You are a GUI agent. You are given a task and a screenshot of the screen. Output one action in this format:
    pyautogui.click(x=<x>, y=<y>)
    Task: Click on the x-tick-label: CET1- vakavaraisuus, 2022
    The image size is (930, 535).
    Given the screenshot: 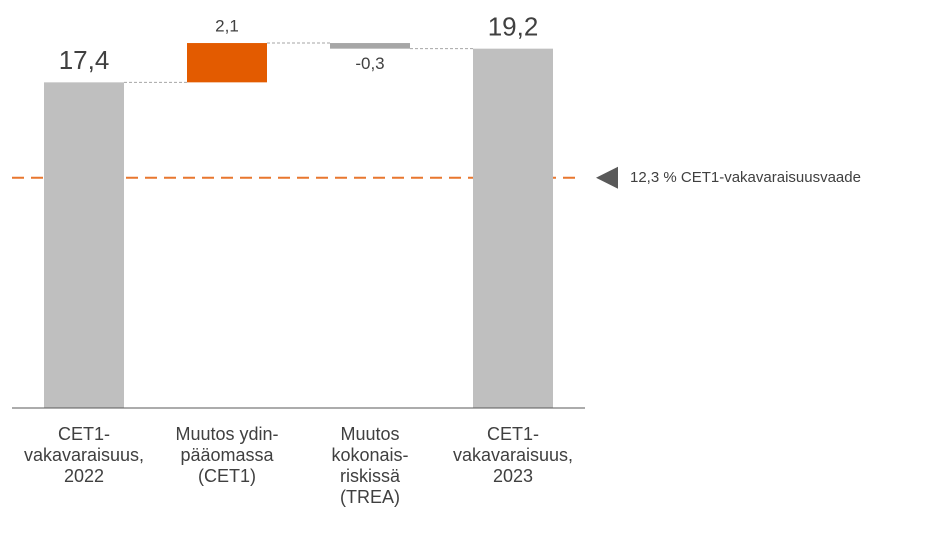 What is the action you would take?
    pyautogui.click(x=84, y=455)
    